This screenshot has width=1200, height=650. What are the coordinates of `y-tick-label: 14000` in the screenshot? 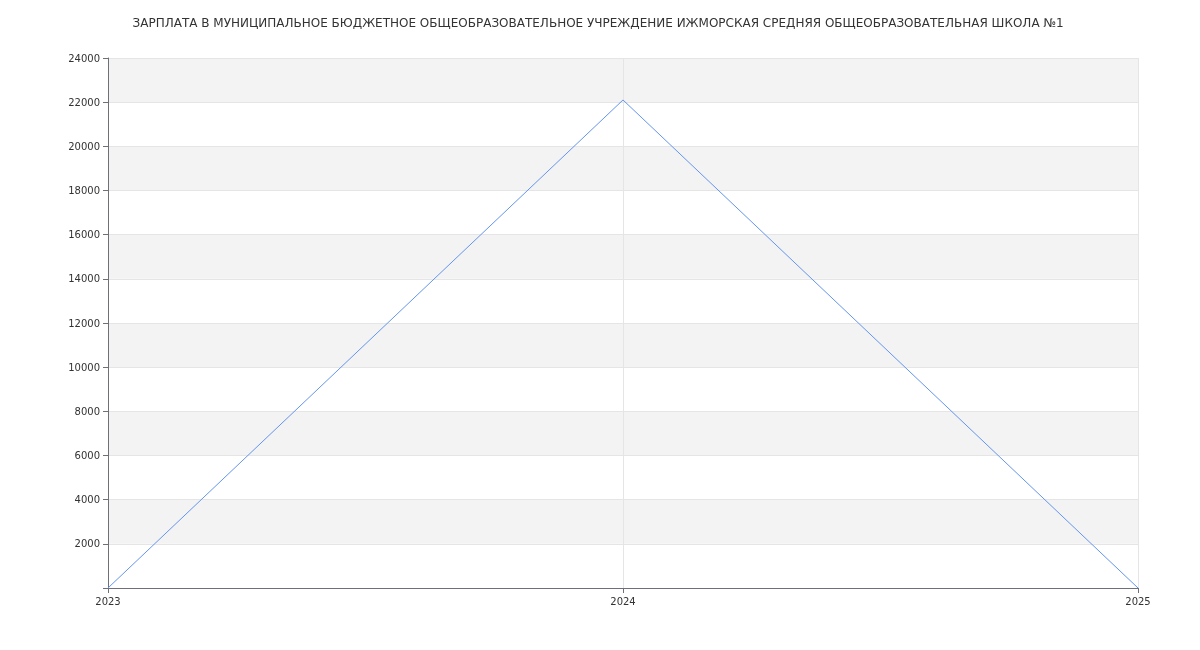 It's located at (84, 279).